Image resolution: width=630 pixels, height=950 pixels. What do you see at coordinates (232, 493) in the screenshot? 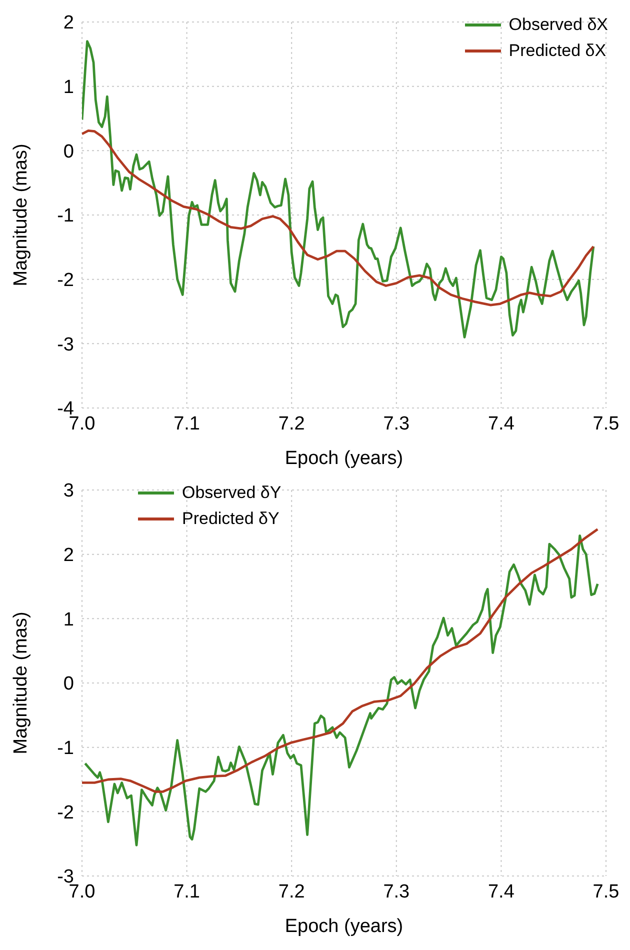
I see `legend-label: Observed δY` at bounding box center [232, 493].